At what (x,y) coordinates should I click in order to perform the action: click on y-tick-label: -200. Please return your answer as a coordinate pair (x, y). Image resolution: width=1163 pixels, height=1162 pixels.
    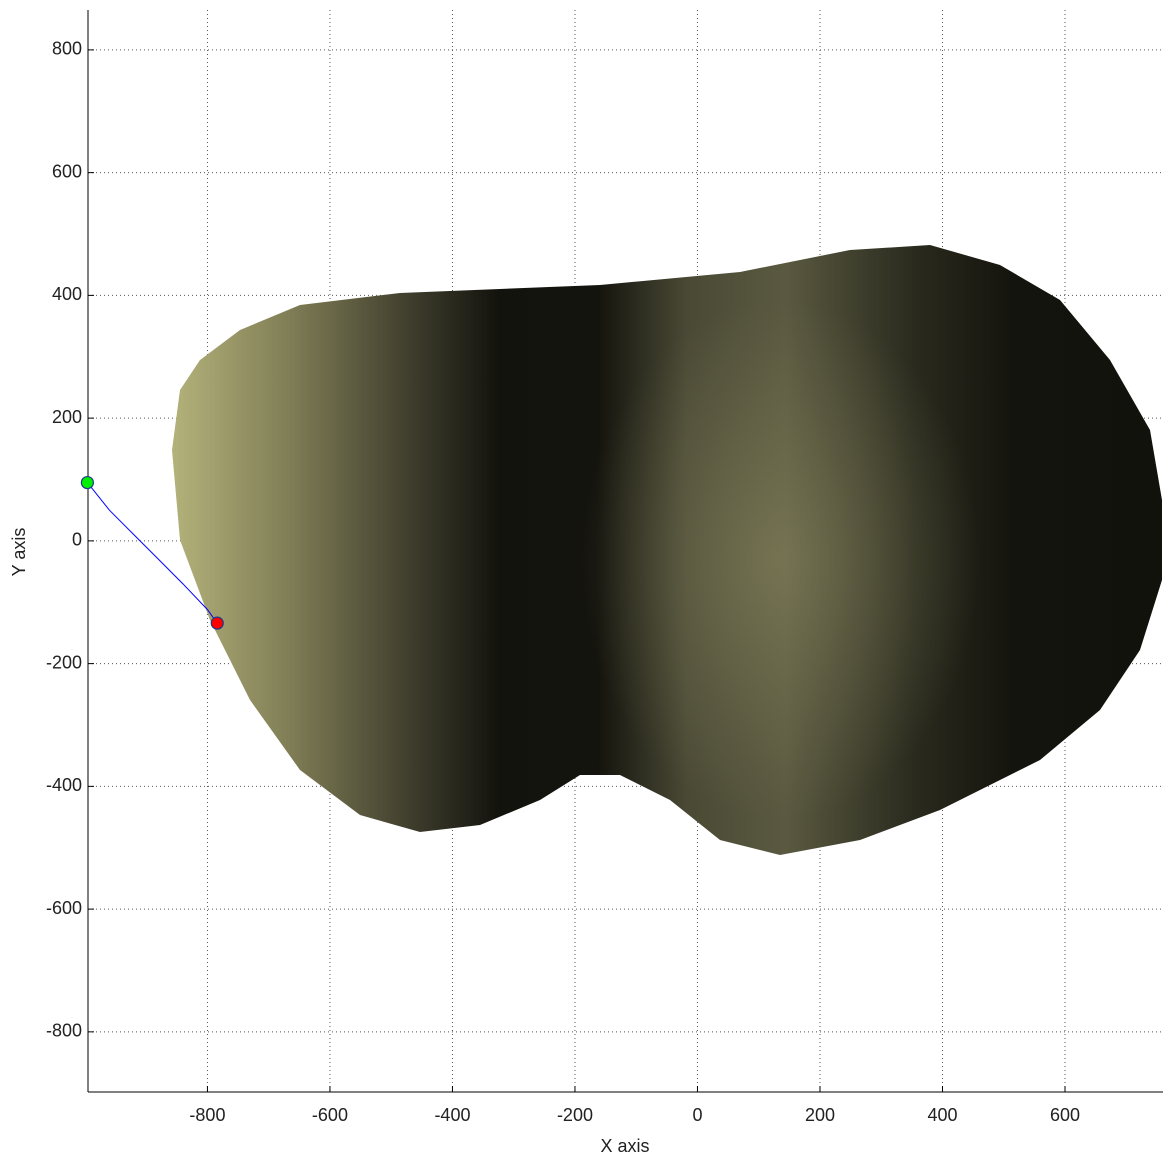
    Looking at the image, I should click on (64, 662).